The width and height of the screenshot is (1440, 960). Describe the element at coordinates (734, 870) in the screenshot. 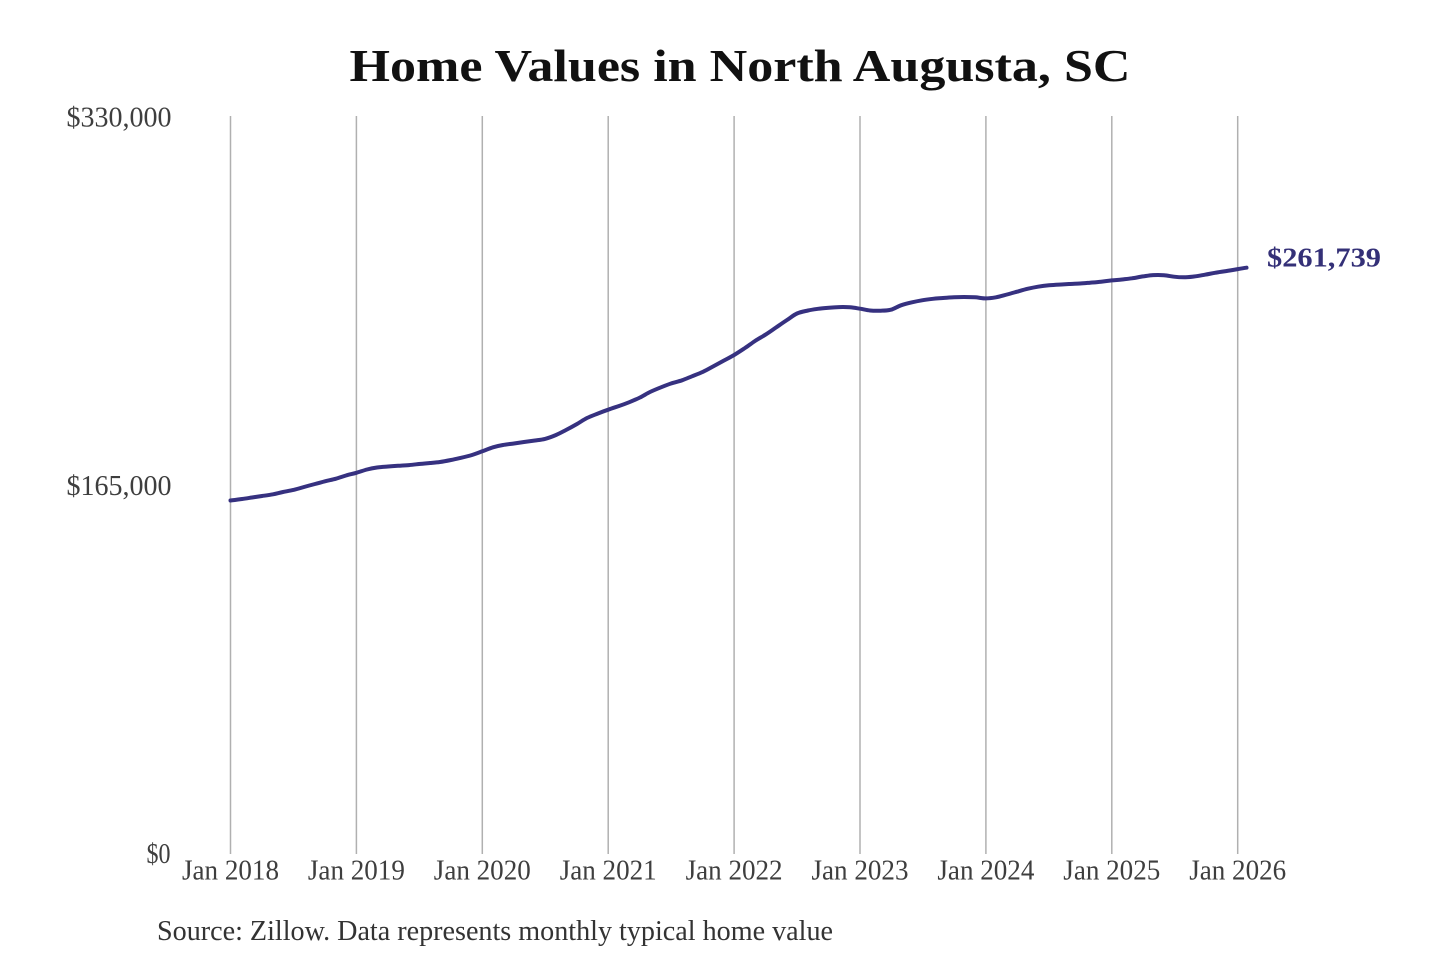

I see `svg-text: Jan 2022` at that location.